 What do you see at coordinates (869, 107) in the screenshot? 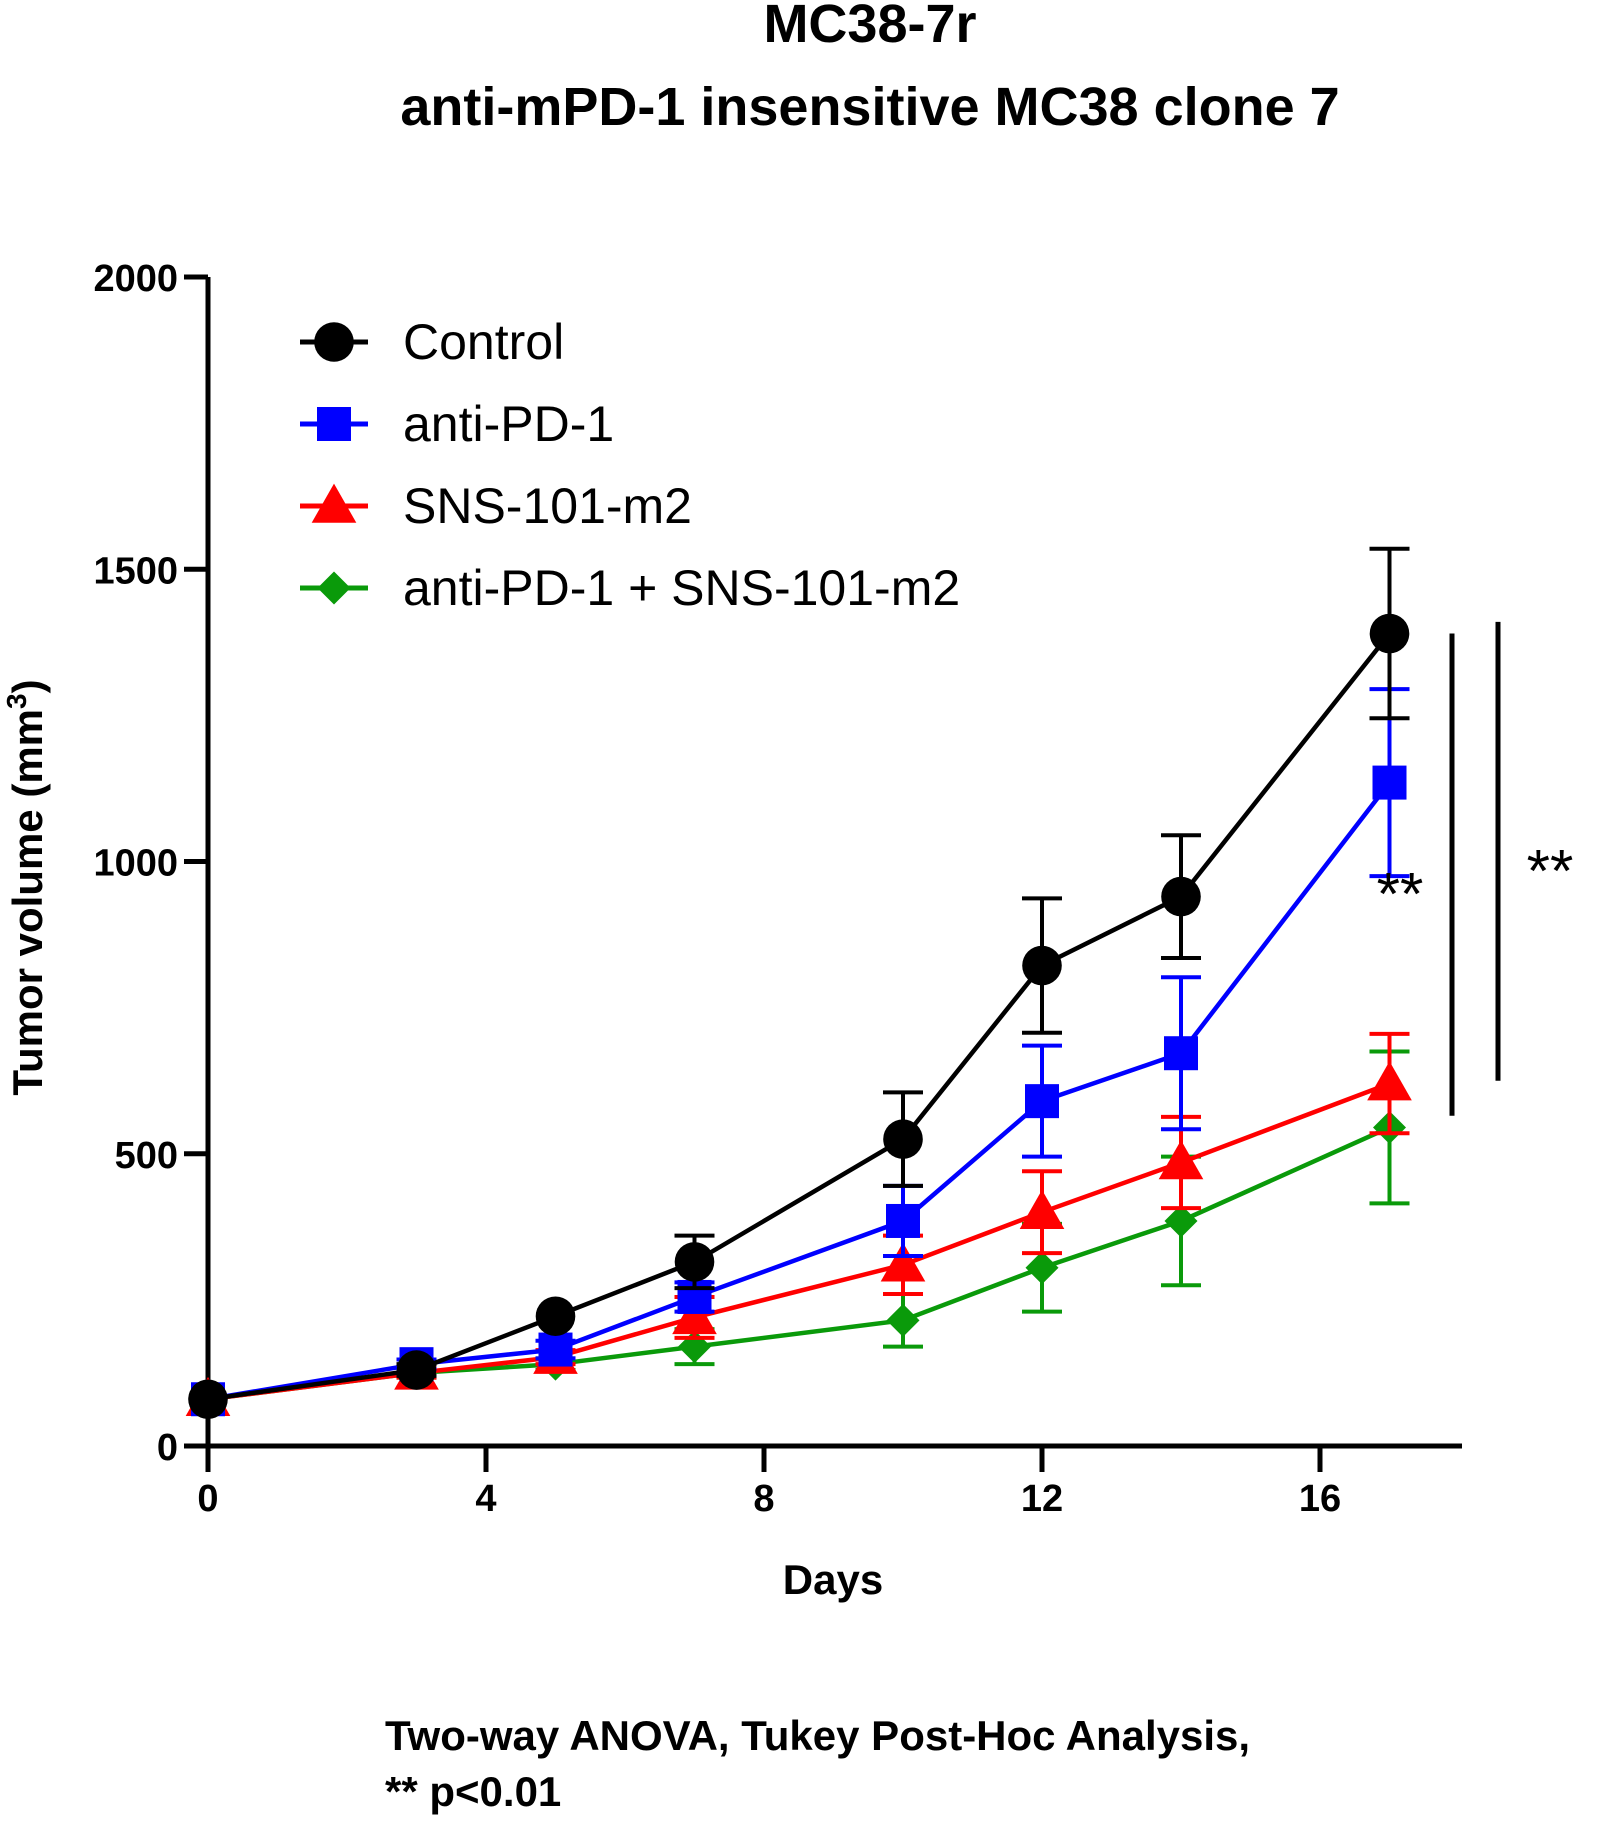
I see `chart-title-line-2: anti-mPD-1 insensitive MC38 clone 7` at bounding box center [869, 107].